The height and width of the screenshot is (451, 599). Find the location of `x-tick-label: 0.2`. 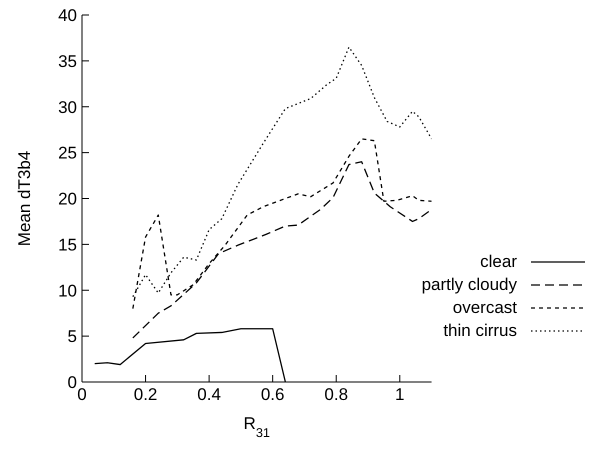

x-tick-label: 0.2 is located at coordinates (146, 394).